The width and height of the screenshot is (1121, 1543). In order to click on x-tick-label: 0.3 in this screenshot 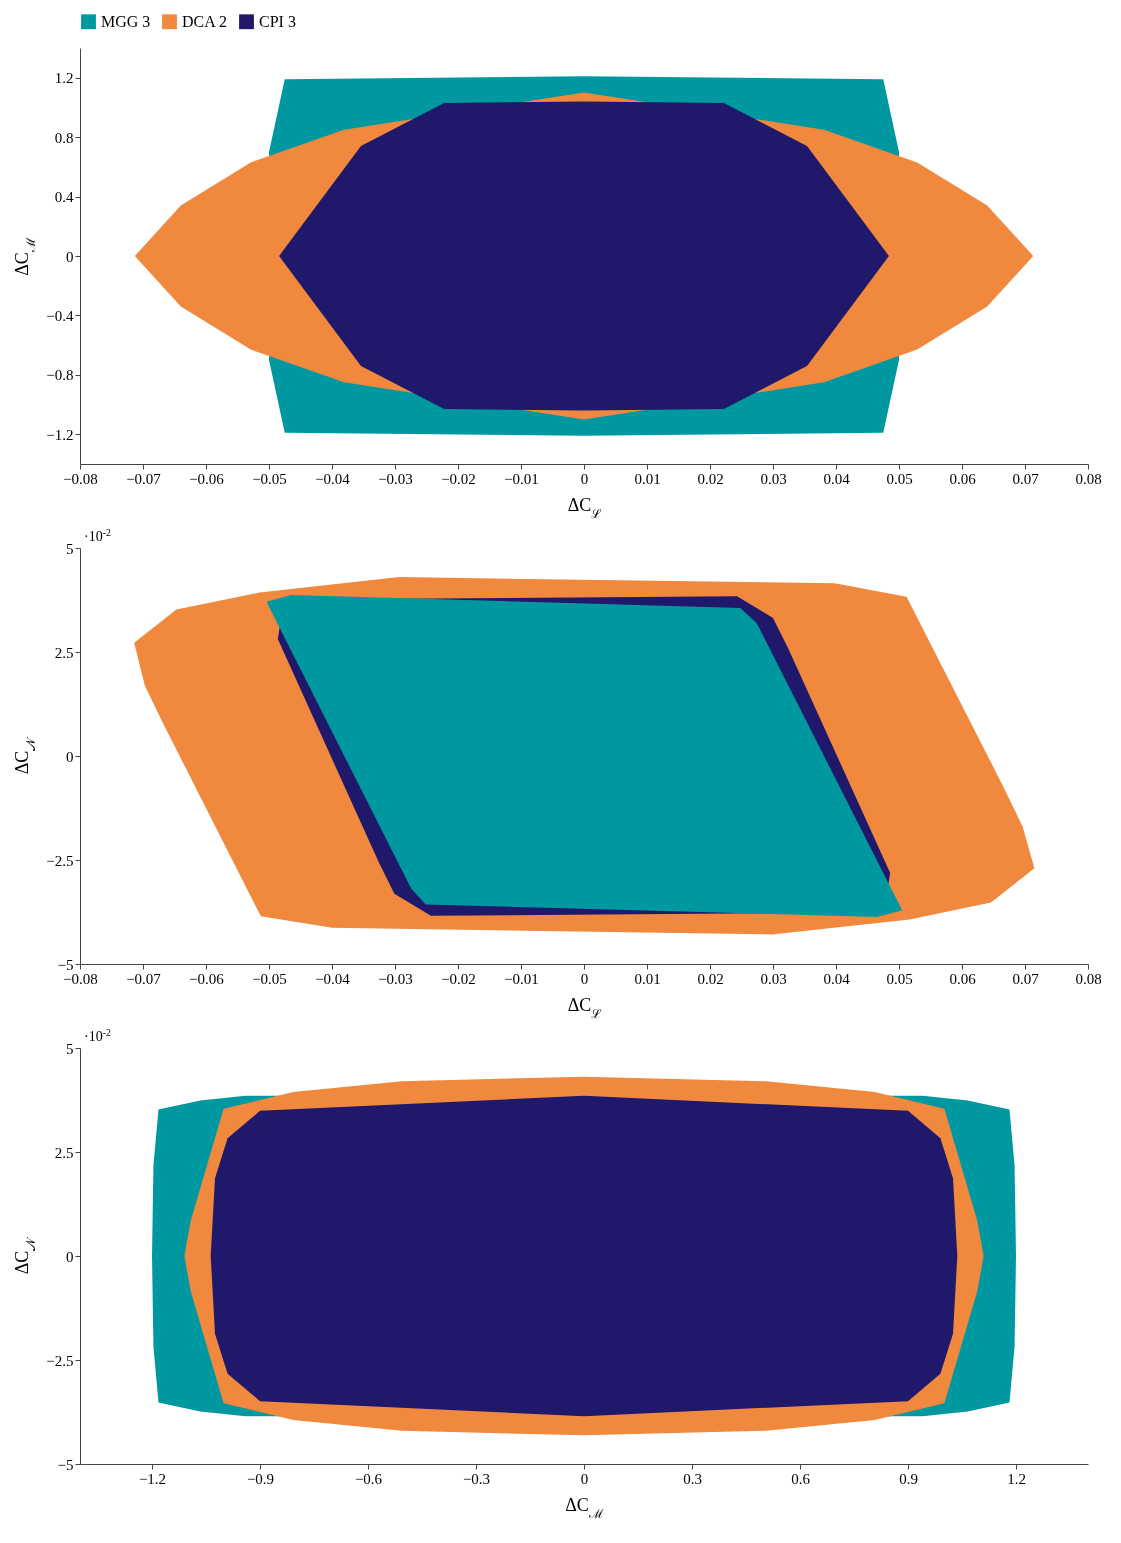, I will do `click(692, 1478)`.